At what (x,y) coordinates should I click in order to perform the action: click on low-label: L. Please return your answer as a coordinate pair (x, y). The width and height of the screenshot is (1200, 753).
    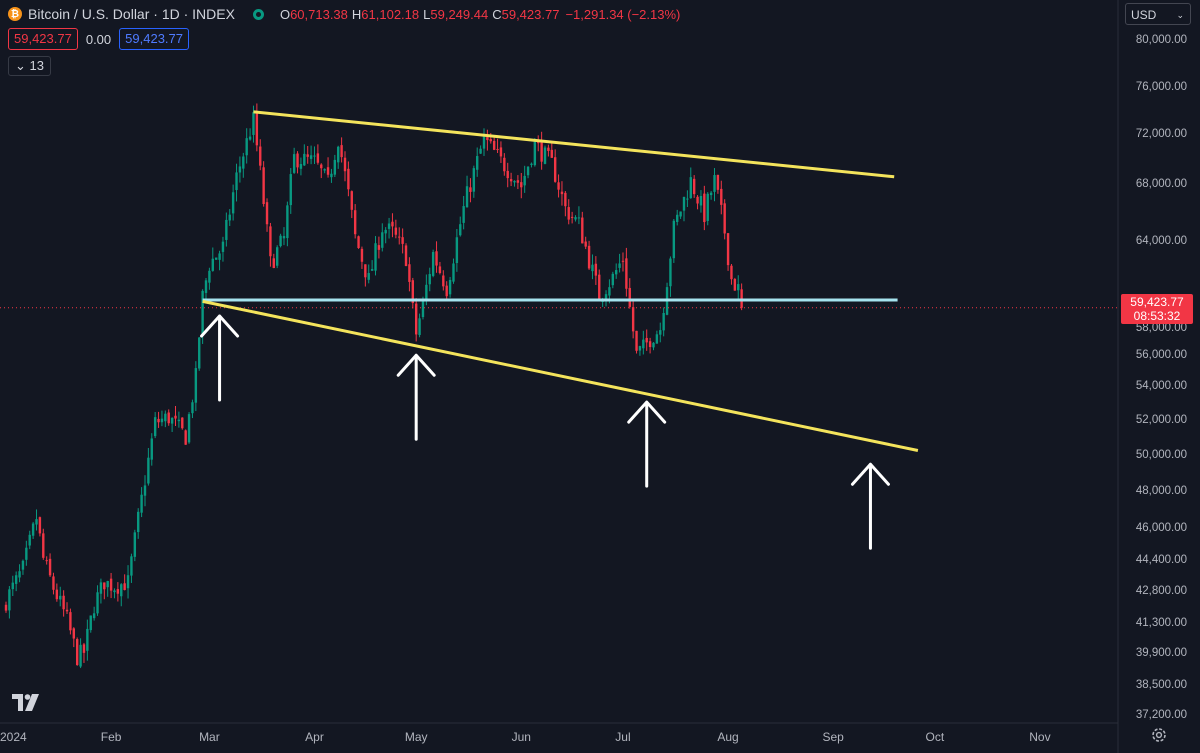
    Looking at the image, I should click on (427, 14).